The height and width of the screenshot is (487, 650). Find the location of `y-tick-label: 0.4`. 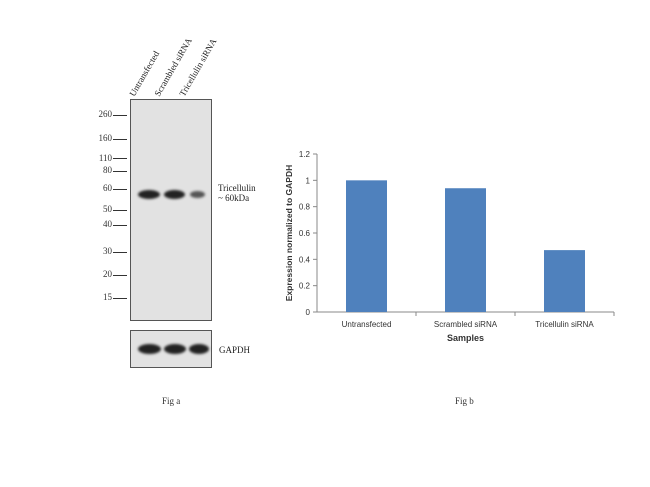

y-tick-label: 0.4 is located at coordinates (305, 259).